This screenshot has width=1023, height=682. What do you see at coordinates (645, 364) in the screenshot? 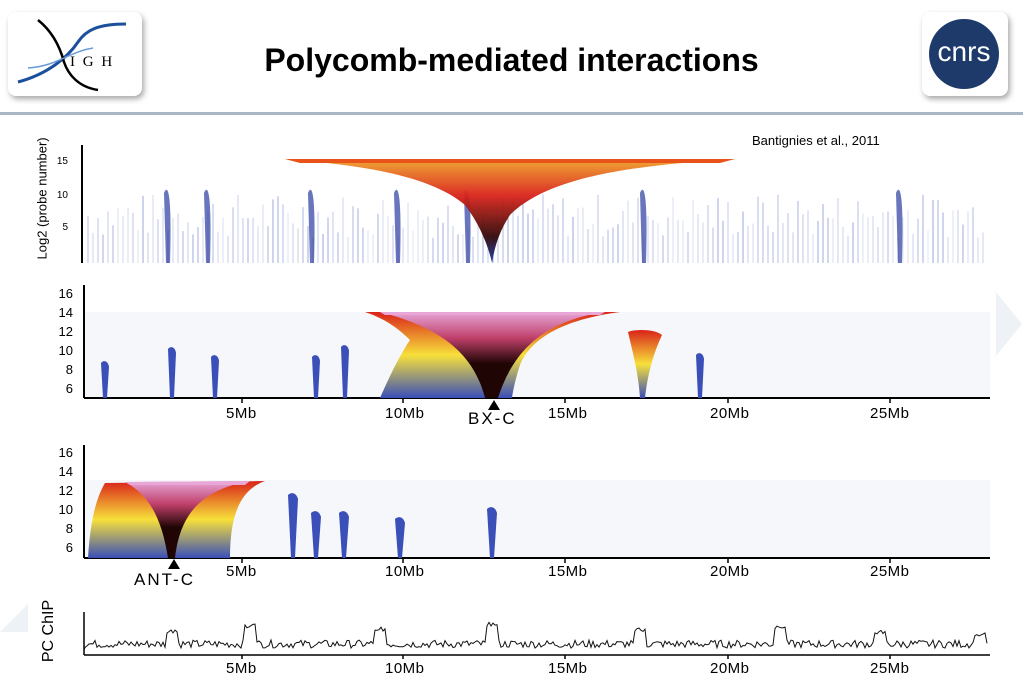
I see `bxc-secondary-cone` at bounding box center [645, 364].